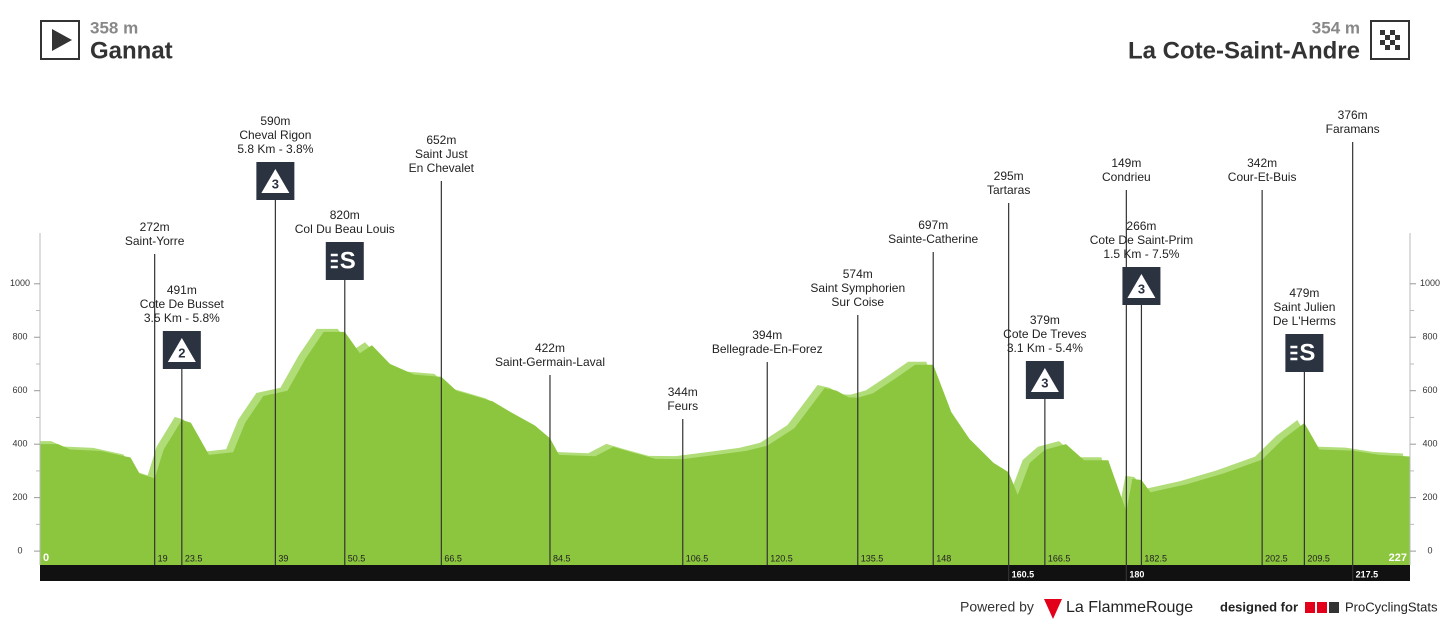 The image size is (1450, 625). What do you see at coordinates (1398, 558) in the screenshot?
I see `finish-km: 227` at bounding box center [1398, 558].